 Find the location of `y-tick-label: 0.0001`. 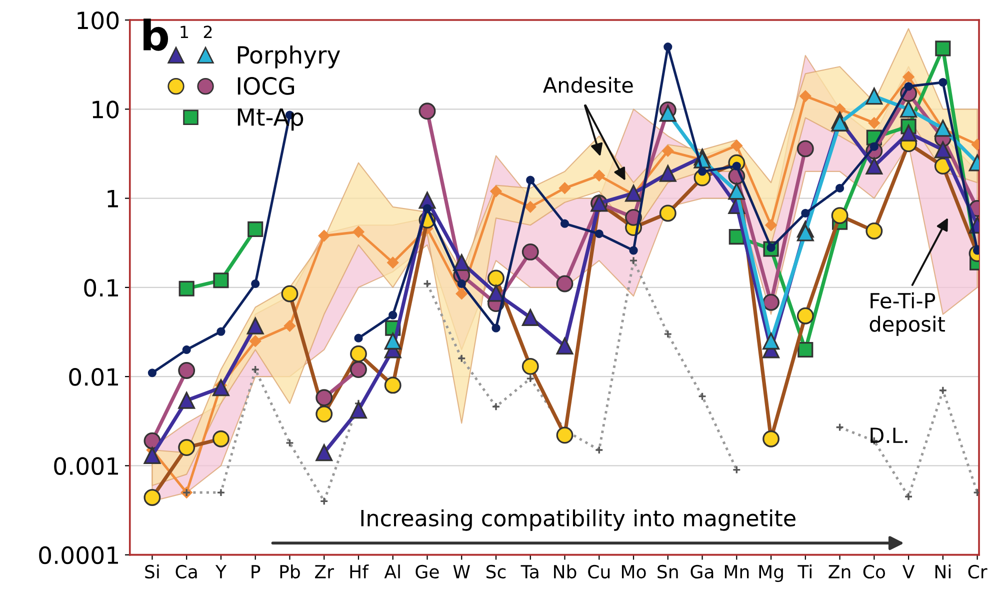

y-tick-label: 0.0001 is located at coordinates (78, 555).